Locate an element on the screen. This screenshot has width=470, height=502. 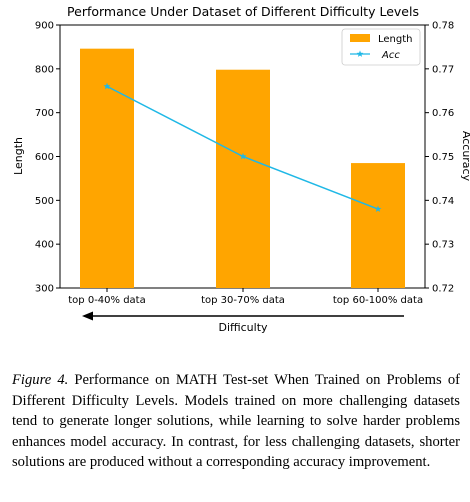
y-left-tick-label: 600 is located at coordinates (44, 157).